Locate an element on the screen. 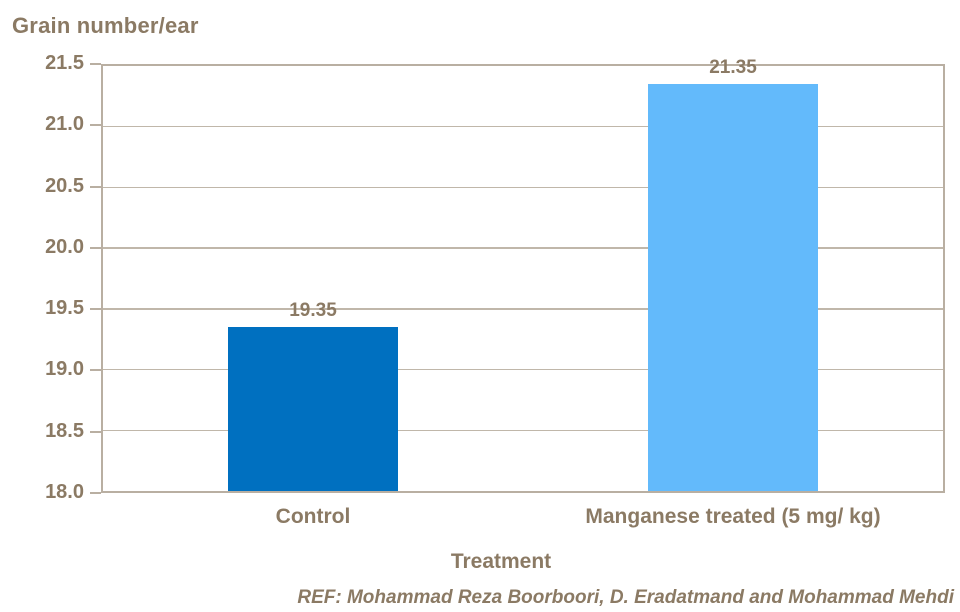  x-category-label: Control is located at coordinates (313, 516).